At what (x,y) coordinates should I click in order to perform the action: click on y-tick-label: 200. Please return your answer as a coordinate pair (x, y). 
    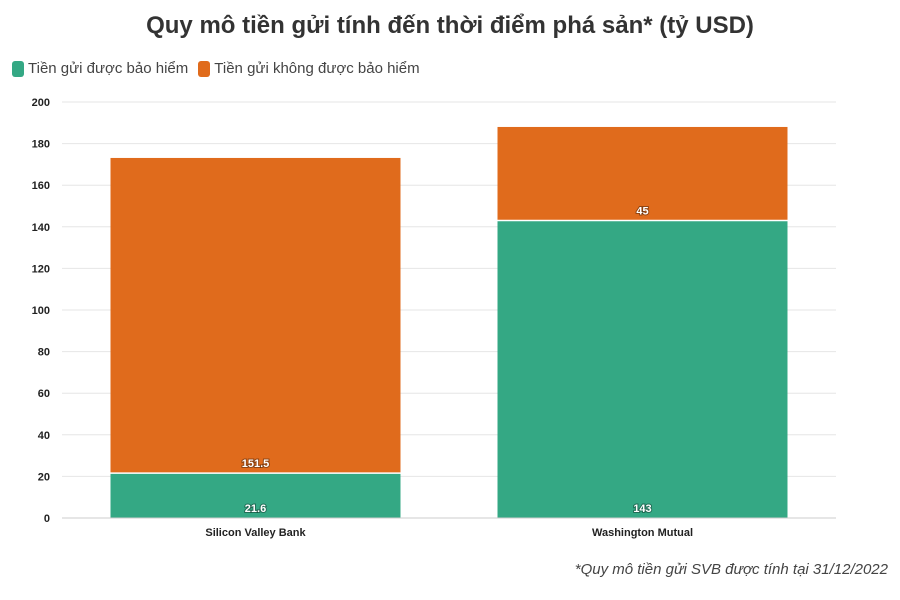
    Looking at the image, I should click on (41, 103).